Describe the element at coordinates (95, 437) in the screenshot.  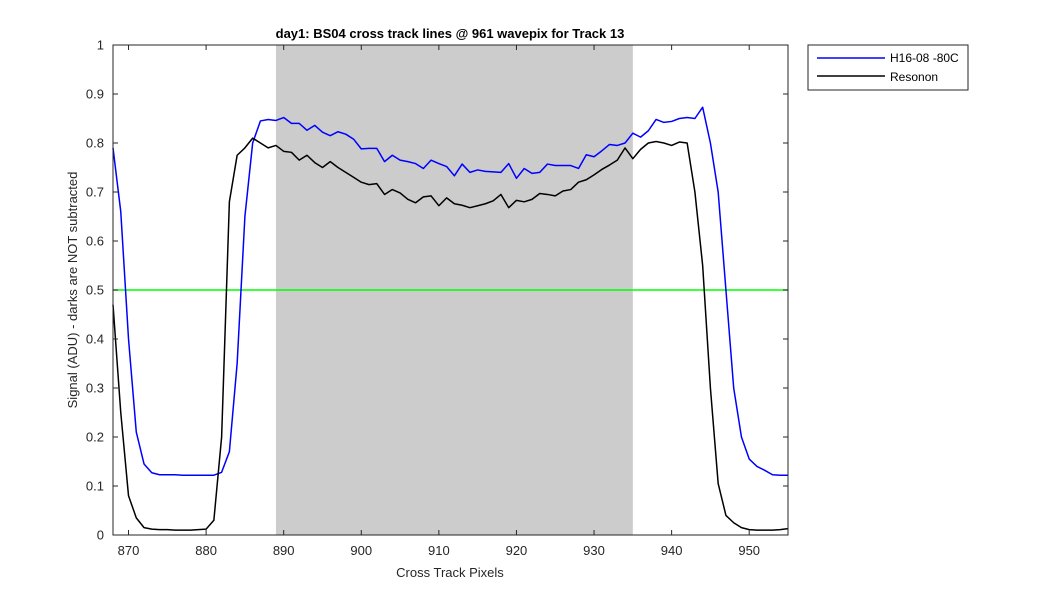
I see `y-tick-label: 0.2` at that location.